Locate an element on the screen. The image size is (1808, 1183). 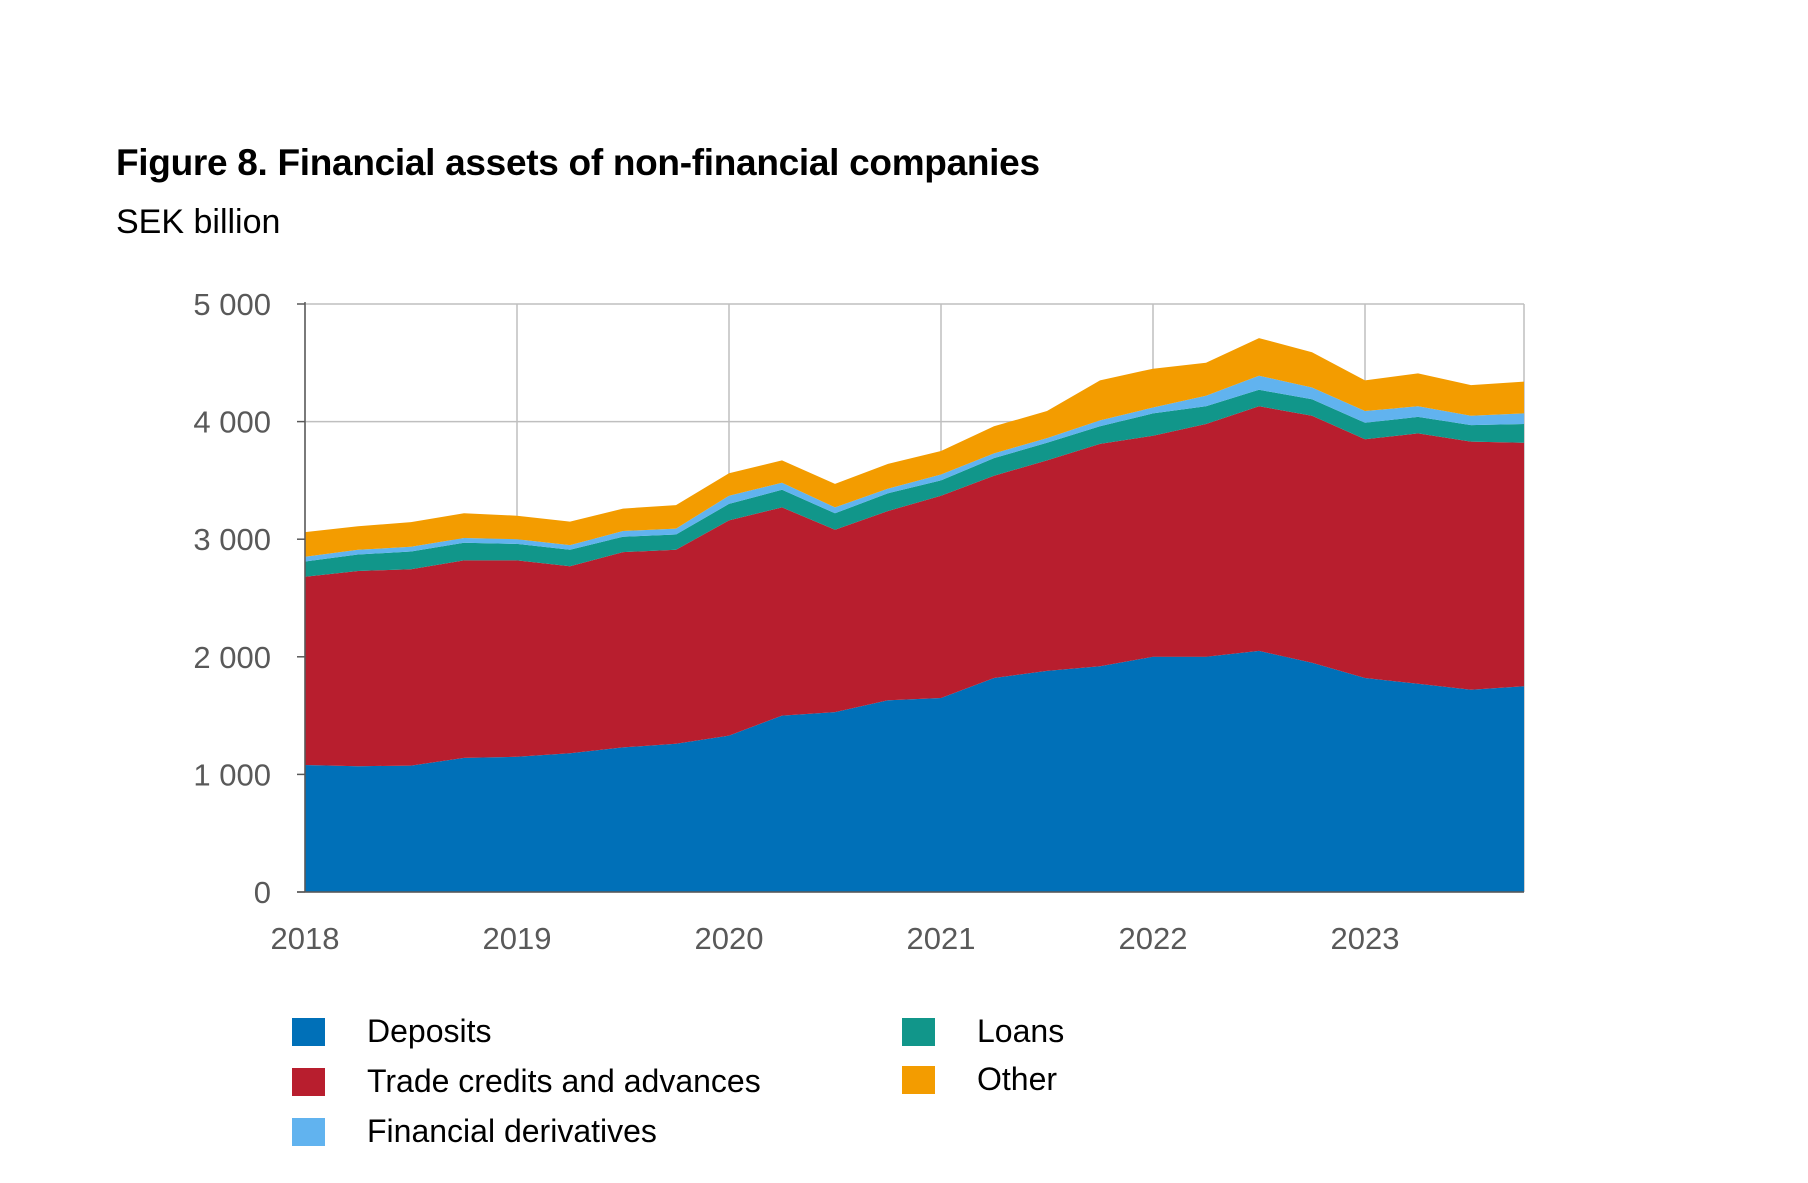
area-loans is located at coordinates (914, 483).